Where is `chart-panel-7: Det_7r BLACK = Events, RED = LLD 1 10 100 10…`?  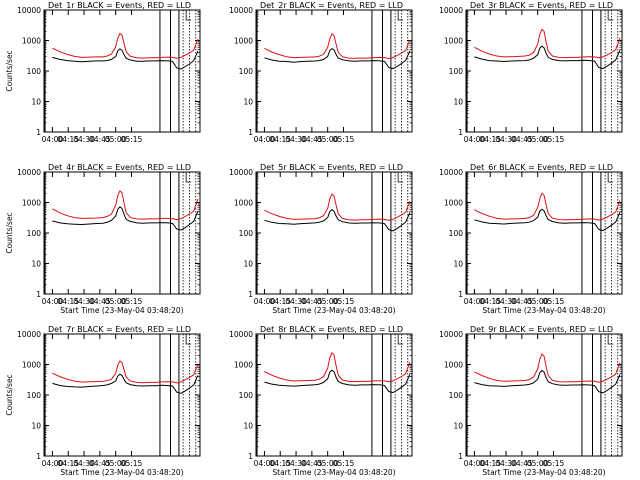
chart-panel-7: Det_7r BLACK = Events, RED = LLD 1 10 100 10… is located at coordinates (103, 401).